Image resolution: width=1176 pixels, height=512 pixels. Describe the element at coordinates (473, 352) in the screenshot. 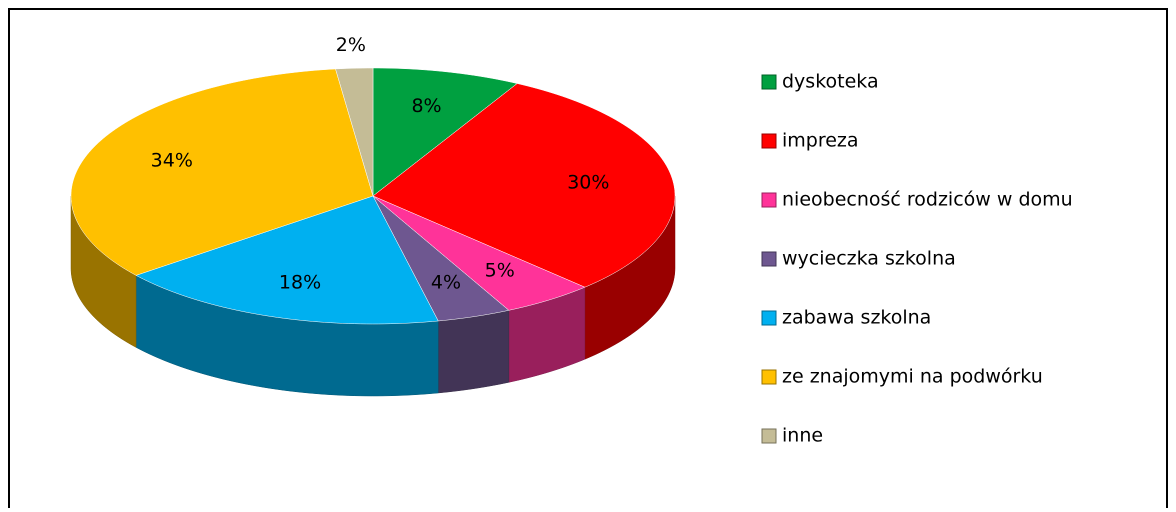

I see `pie-slice-side` at that location.